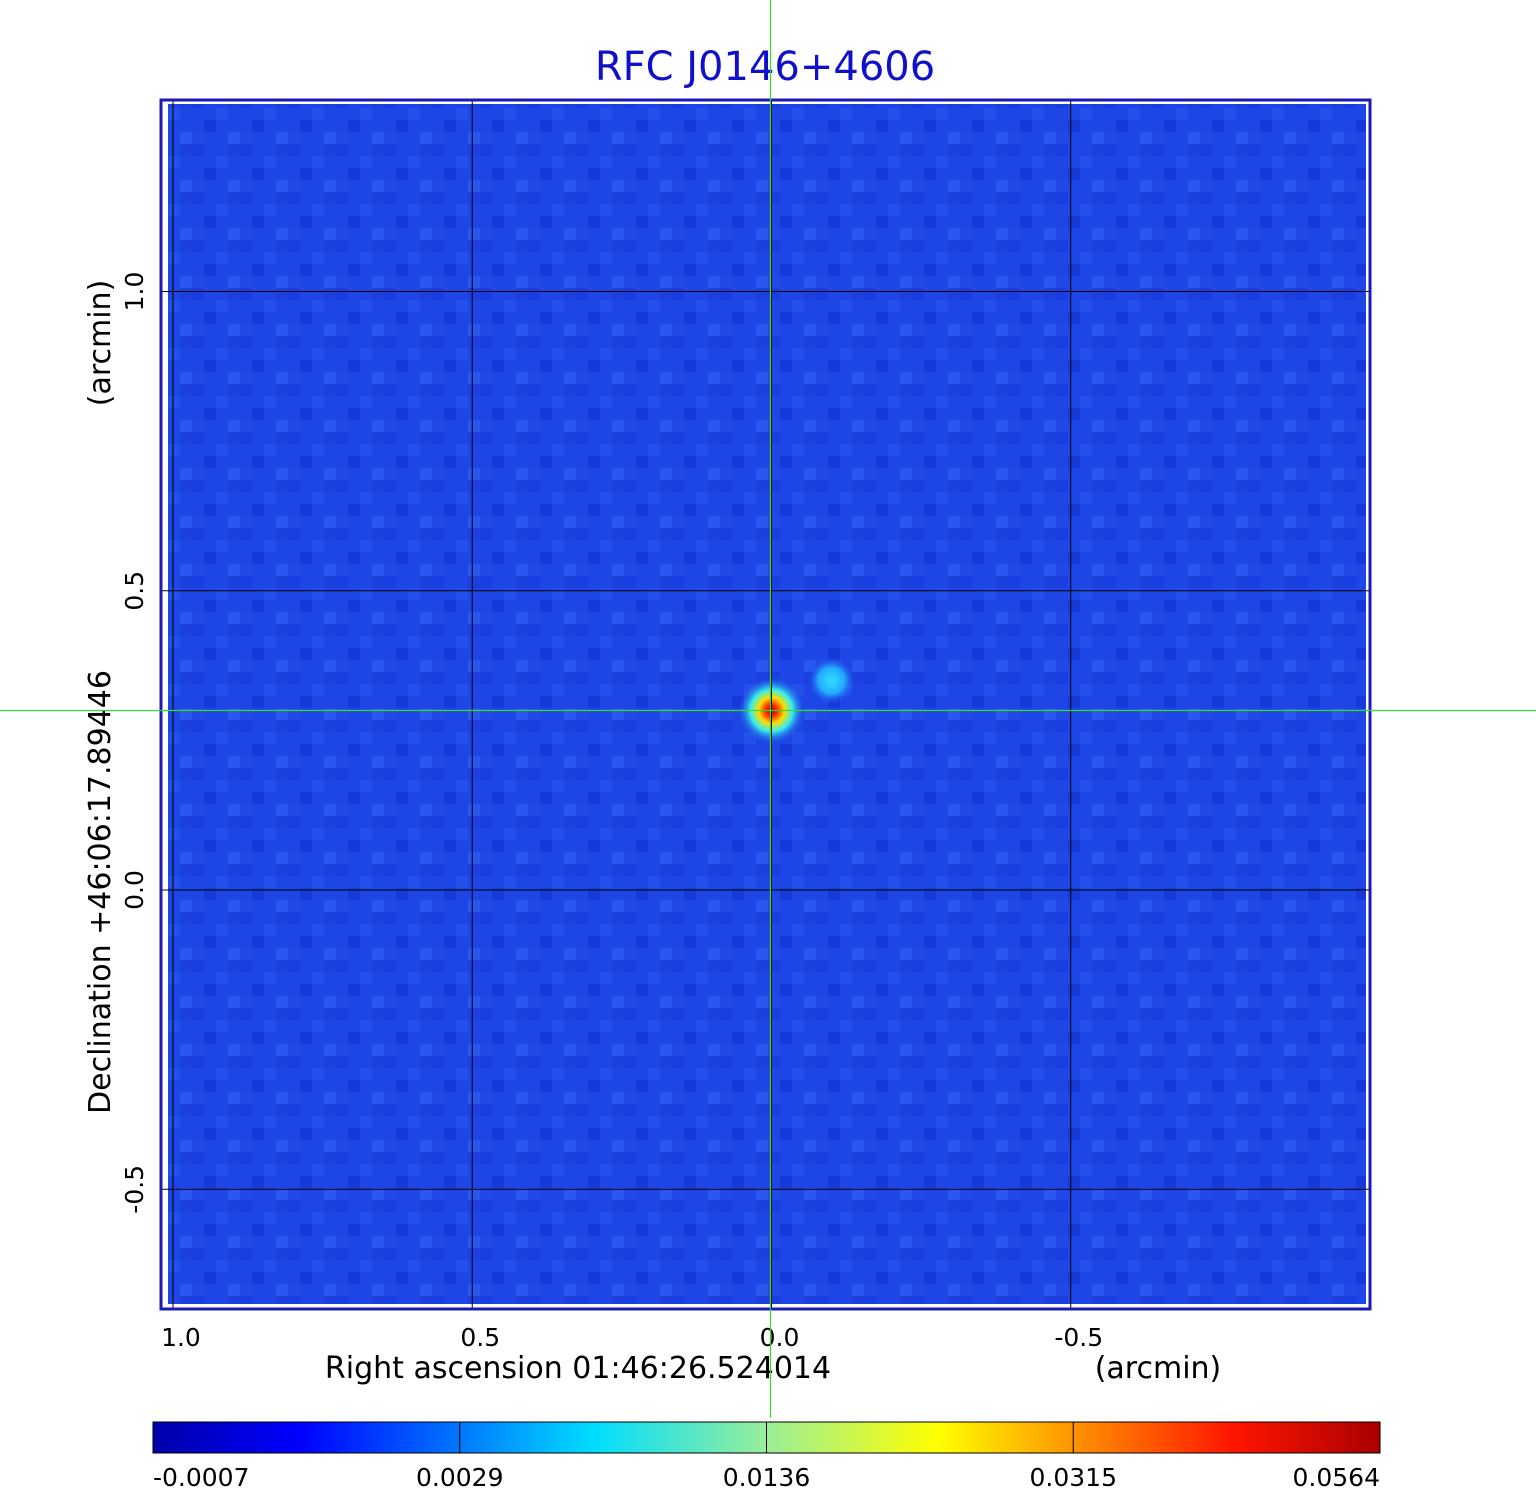  What do you see at coordinates (134, 743) in the screenshot?
I see `y-tick-labels: 1.0 0.5 0.0 -0.5` at bounding box center [134, 743].